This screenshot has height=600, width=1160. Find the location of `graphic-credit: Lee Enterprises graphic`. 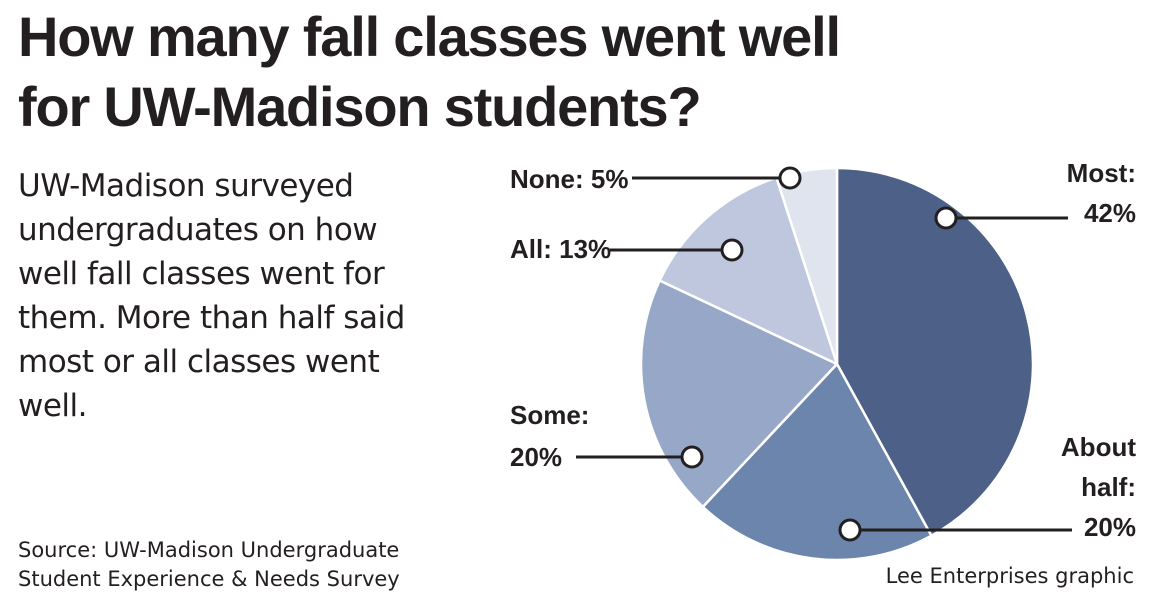

graphic-credit: Lee Enterprises graphic is located at coordinates (1009, 576).